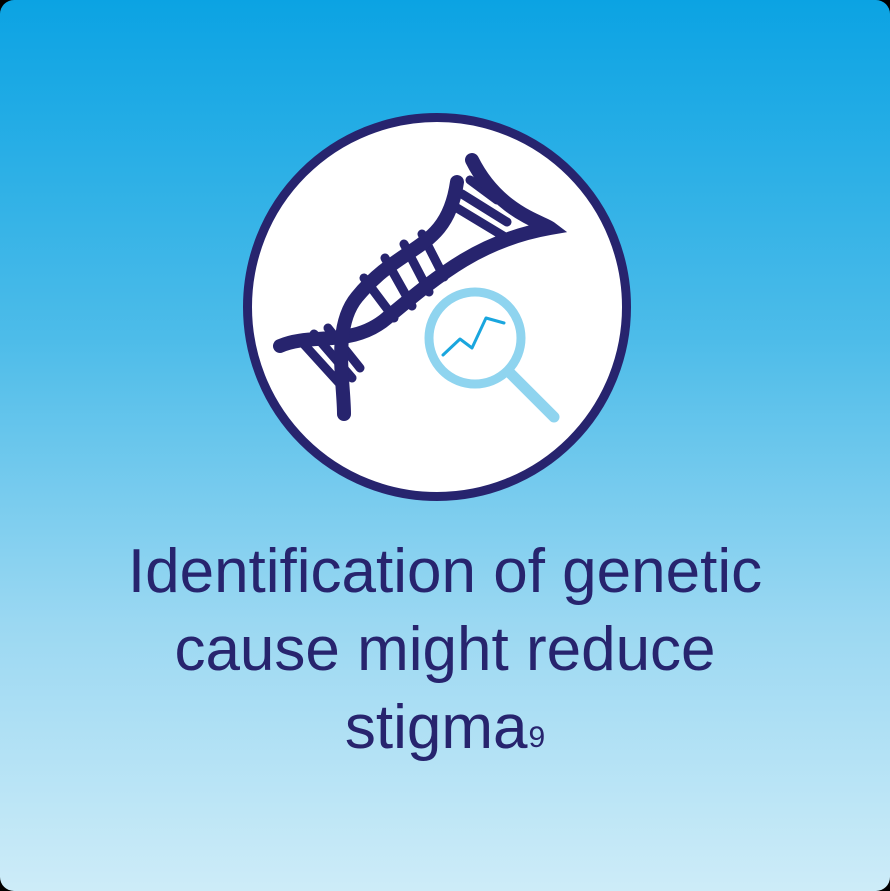 This screenshot has width=890, height=891. I want to click on magnifying-glass-icon, so click(492, 355).